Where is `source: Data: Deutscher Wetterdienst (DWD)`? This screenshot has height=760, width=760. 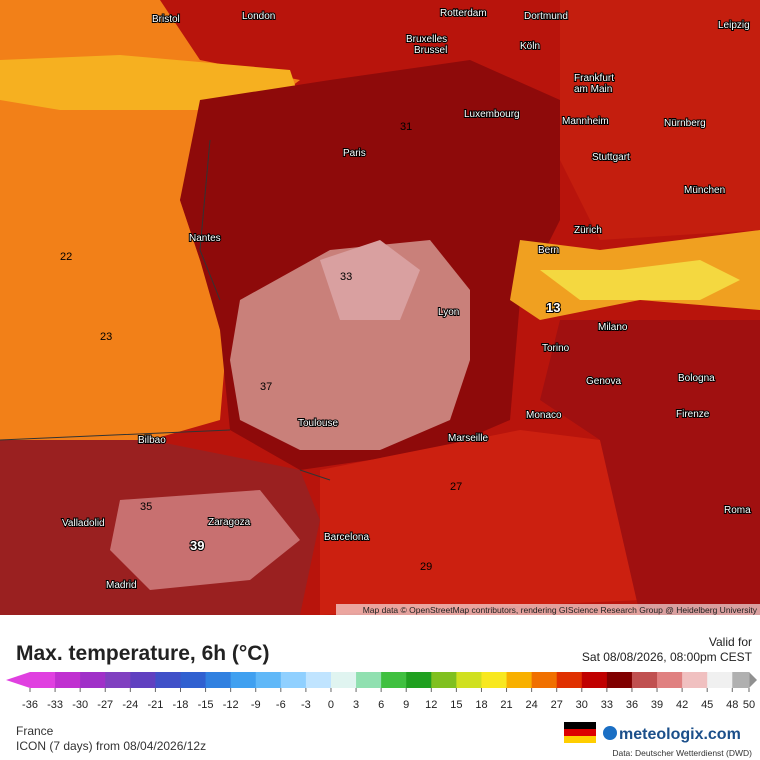 source: Data: Deutscher Wetterdienst (DWD) is located at coordinates (682, 753).